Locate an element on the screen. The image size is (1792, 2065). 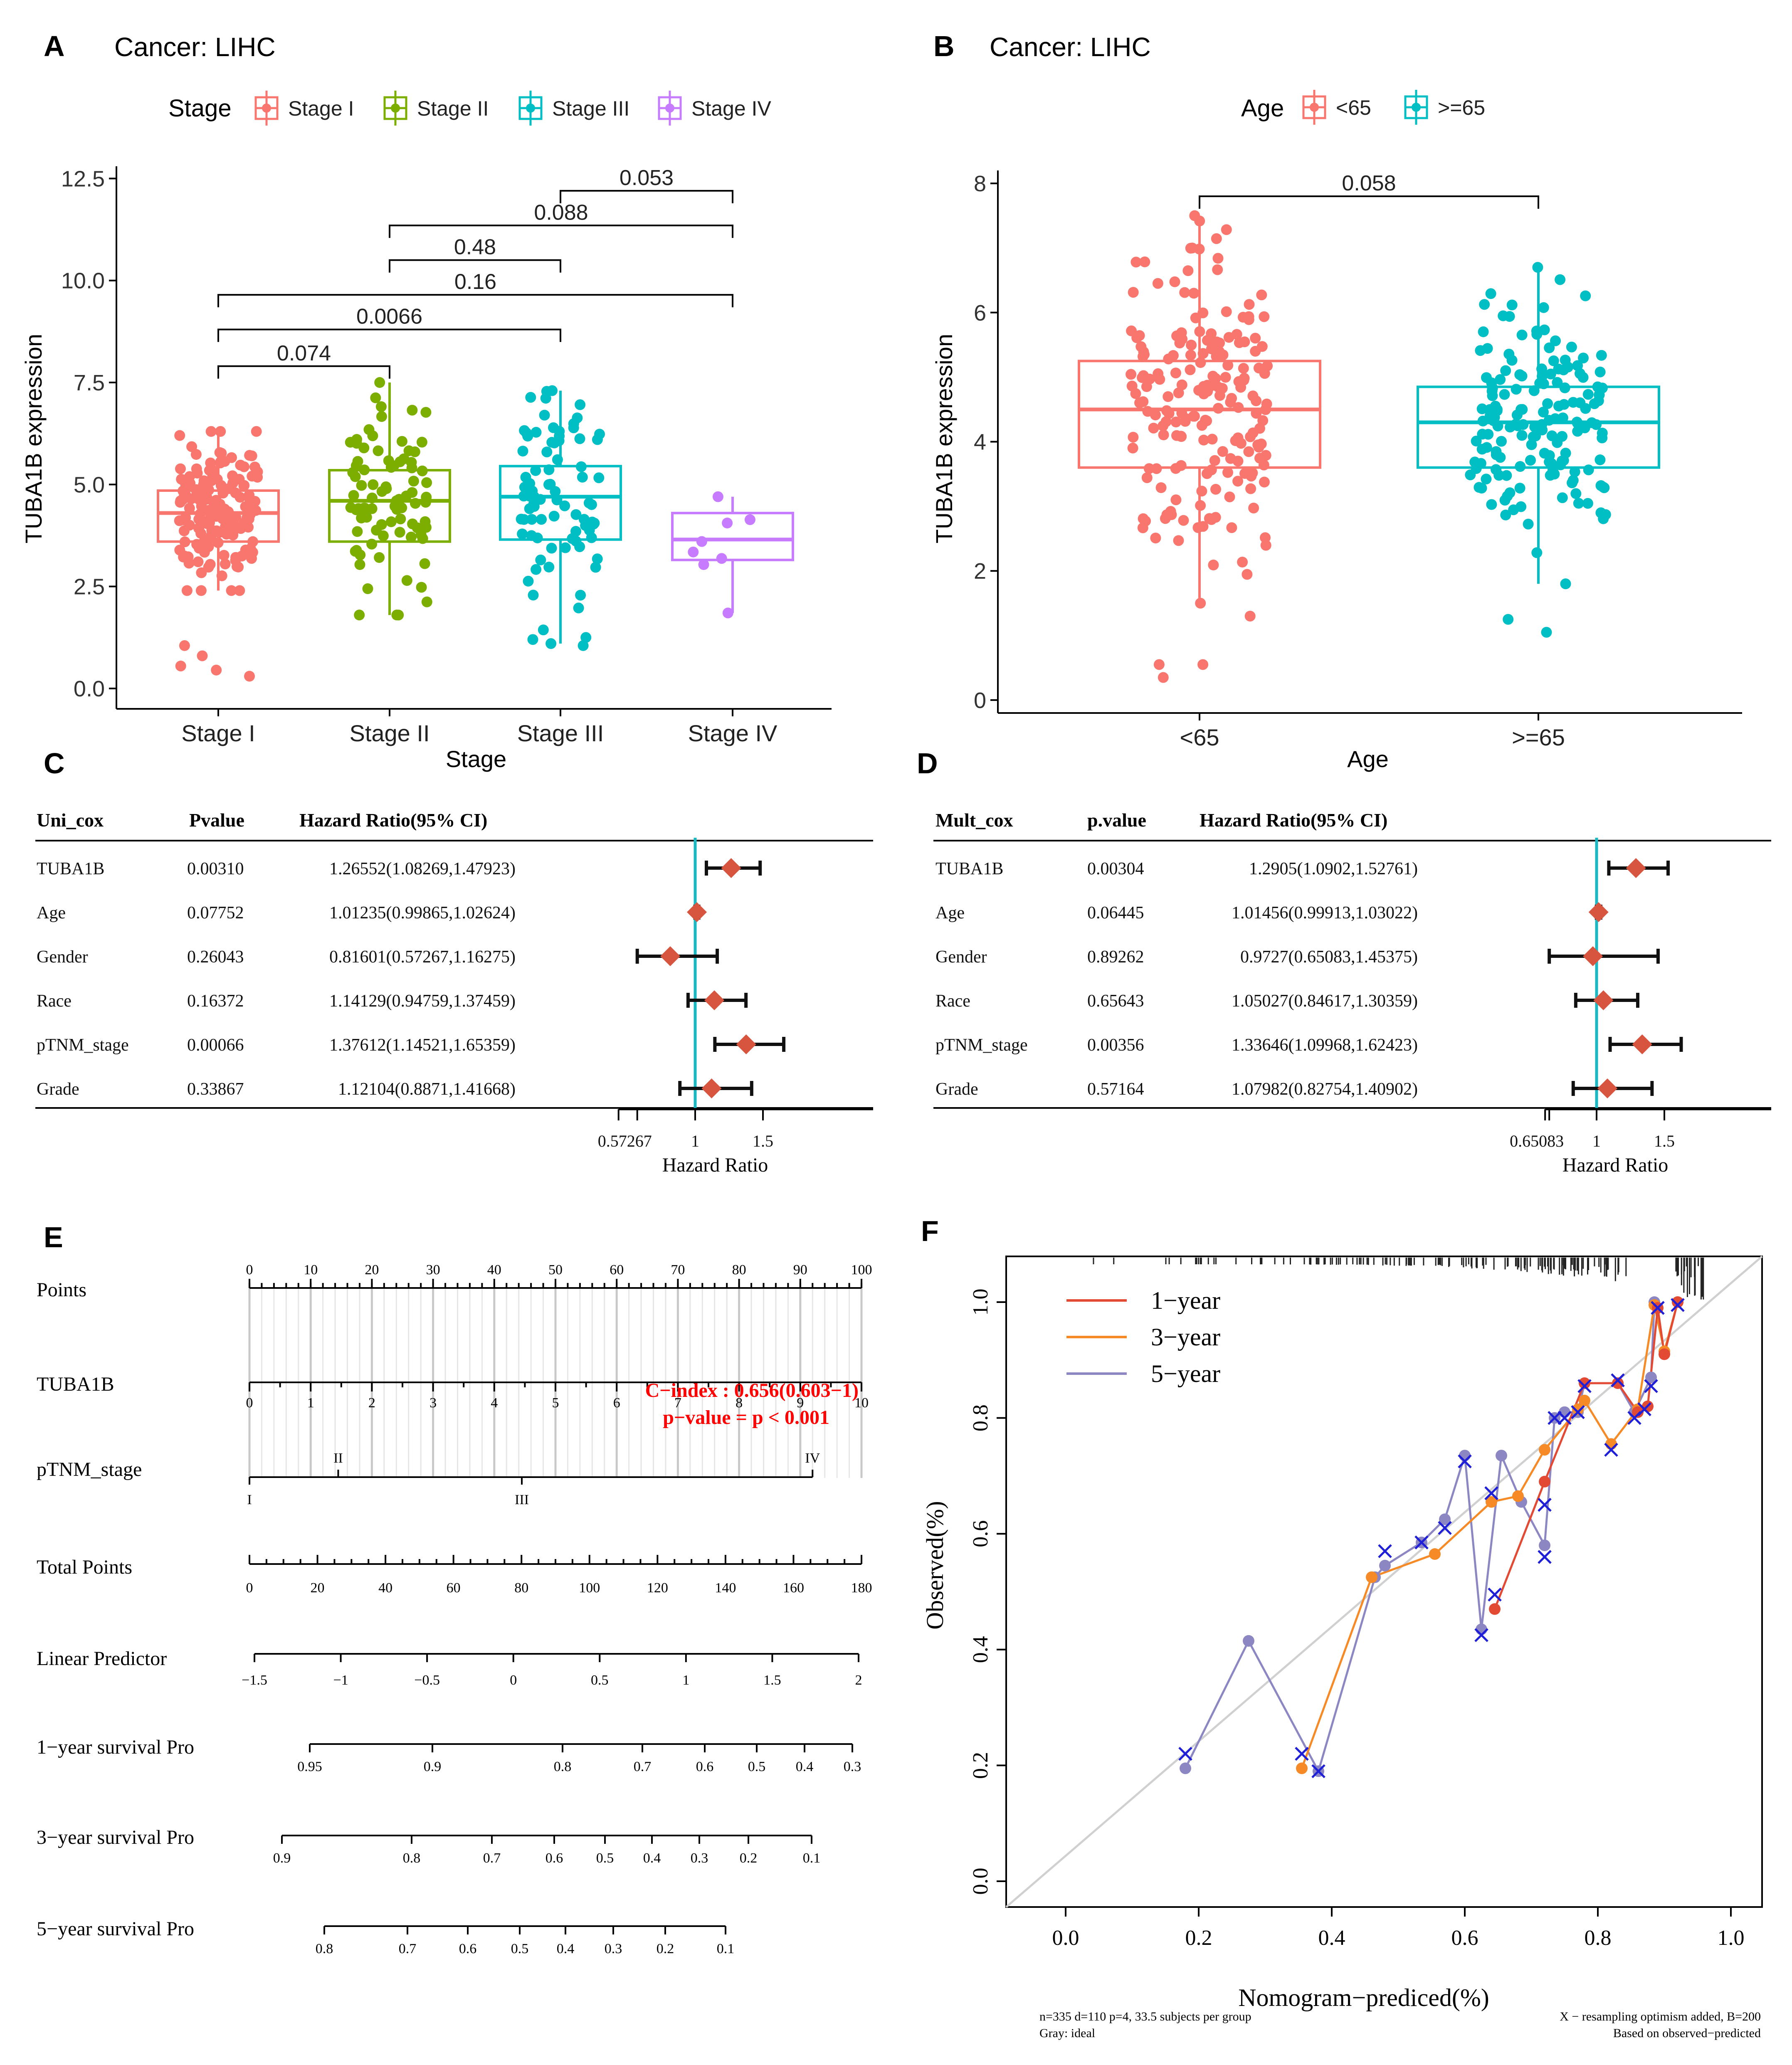
scale-tick-label: 0.6 is located at coordinates (554, 1858).